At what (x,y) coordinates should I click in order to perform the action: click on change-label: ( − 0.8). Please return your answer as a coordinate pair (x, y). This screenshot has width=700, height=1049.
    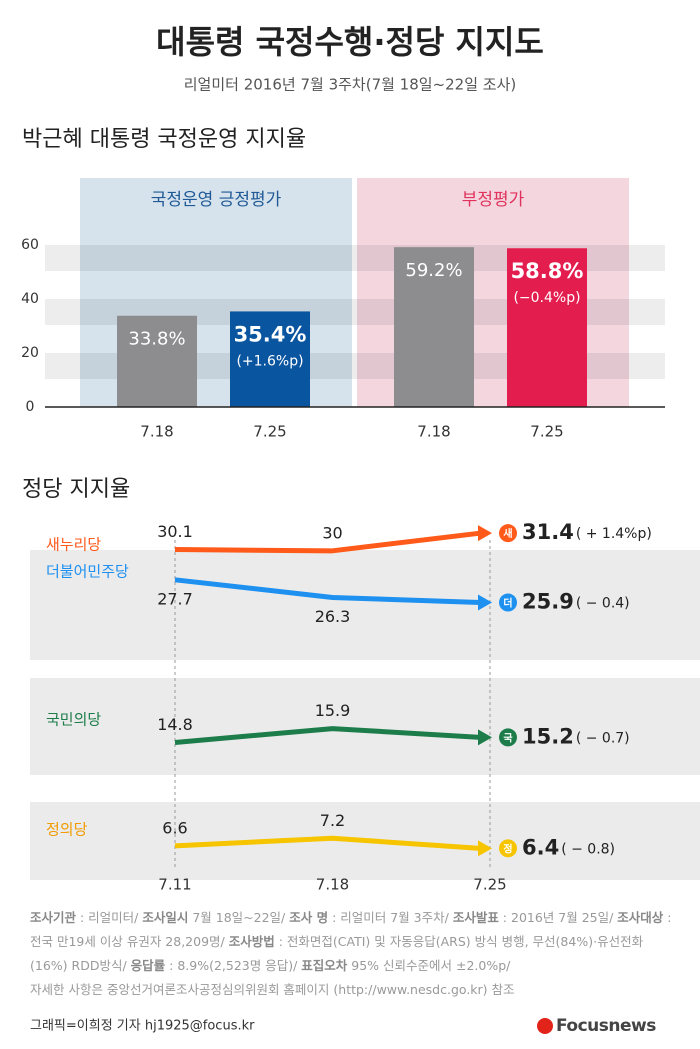
    Looking at the image, I should click on (588, 849).